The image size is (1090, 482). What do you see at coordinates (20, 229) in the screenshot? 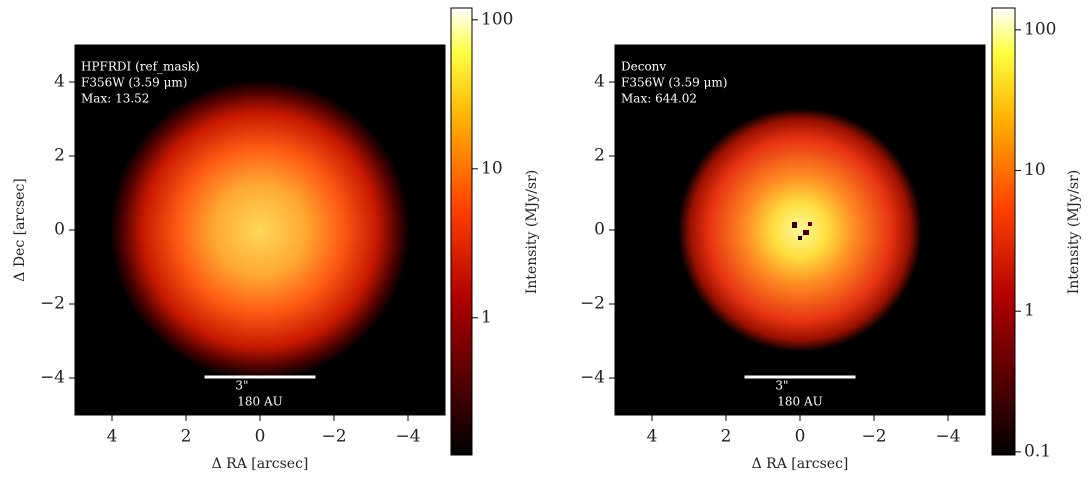
I see `y-axis-label: Δ Dec [arcsec]` at bounding box center [20, 229].